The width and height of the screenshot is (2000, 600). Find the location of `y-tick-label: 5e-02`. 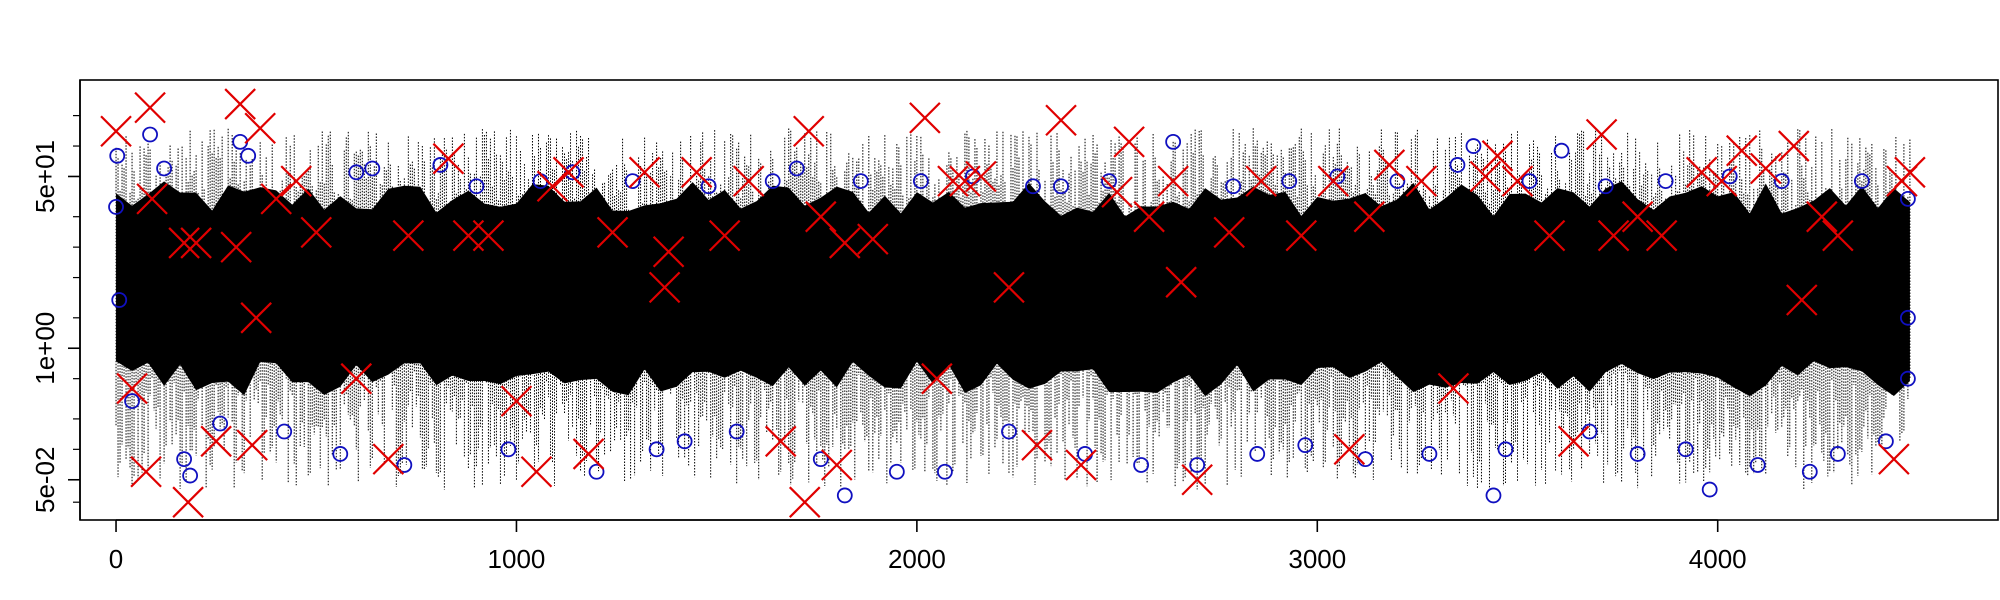

y-tick-label: 5e-02 is located at coordinates (45, 480).